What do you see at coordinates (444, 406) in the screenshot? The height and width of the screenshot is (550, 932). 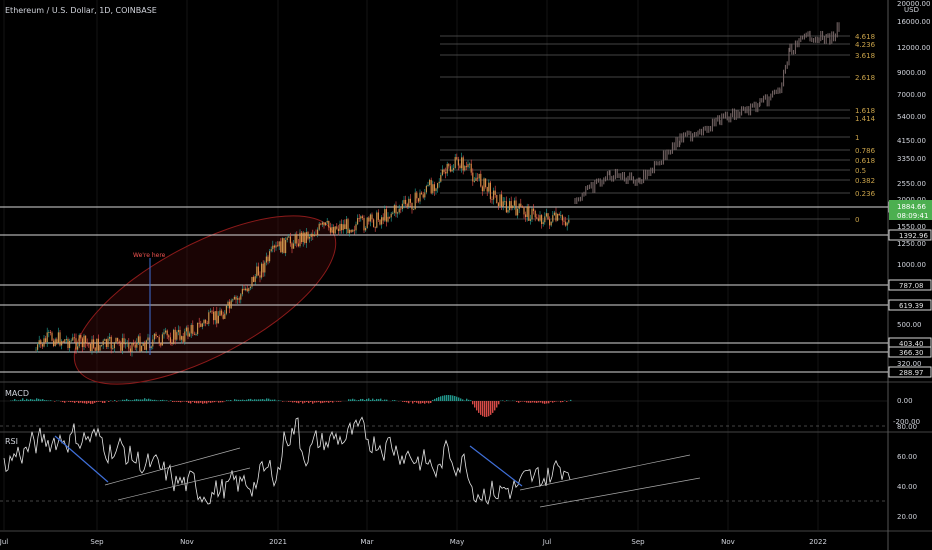 I see `macd-histogram` at bounding box center [444, 406].